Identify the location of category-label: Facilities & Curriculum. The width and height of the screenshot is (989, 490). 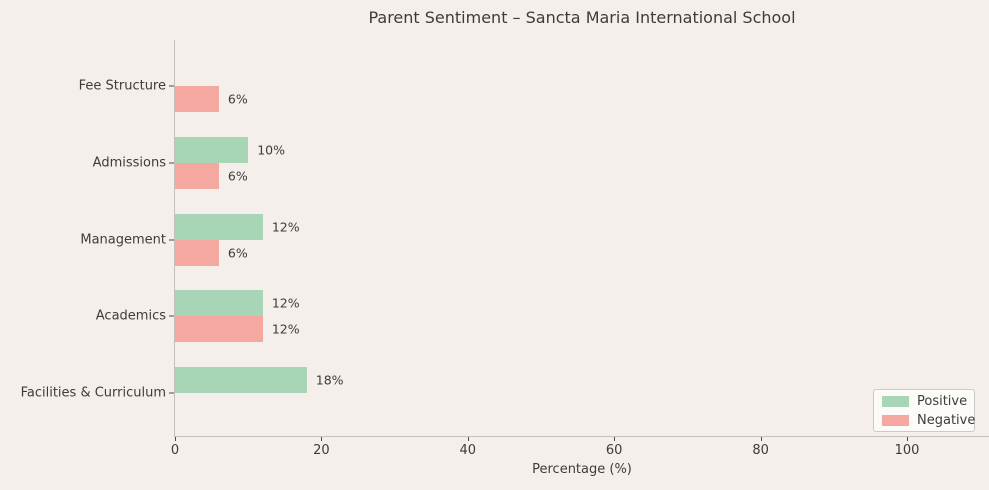
(93, 393).